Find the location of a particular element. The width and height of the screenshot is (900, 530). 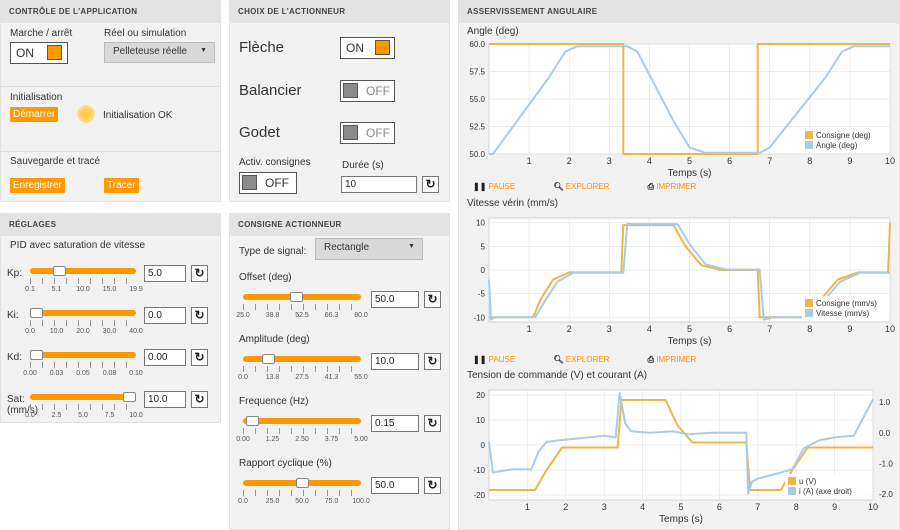

reglages-param-input: 5.0 is located at coordinates (165, 273).